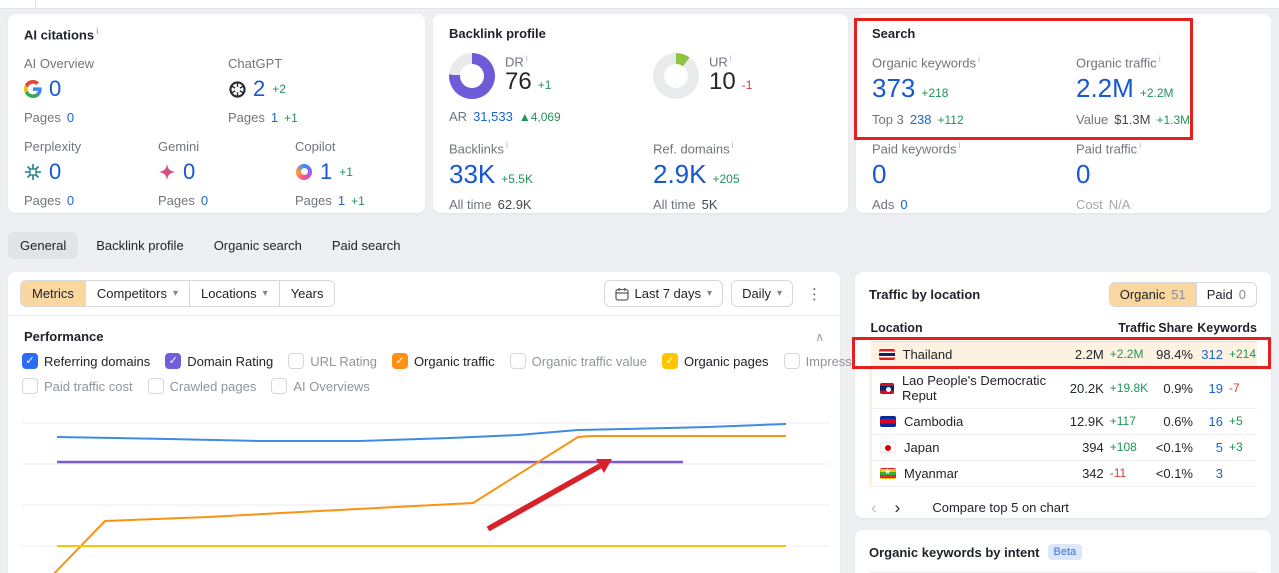 Image resolution: width=1279 pixels, height=573 pixels. What do you see at coordinates (762, 293) in the screenshot?
I see `granularity-button: Daily ▾` at bounding box center [762, 293].